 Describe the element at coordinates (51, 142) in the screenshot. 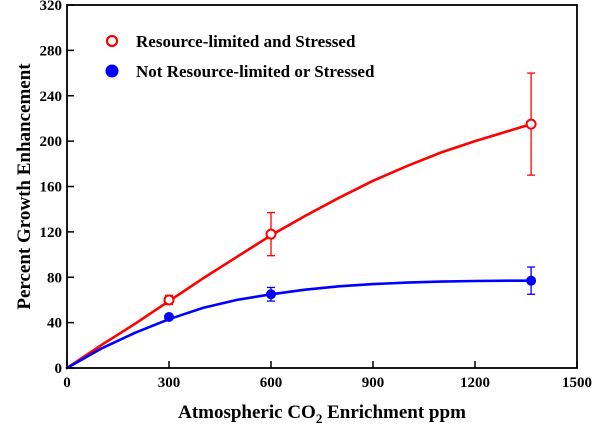

I see `y-tick-label: 200` at that location.